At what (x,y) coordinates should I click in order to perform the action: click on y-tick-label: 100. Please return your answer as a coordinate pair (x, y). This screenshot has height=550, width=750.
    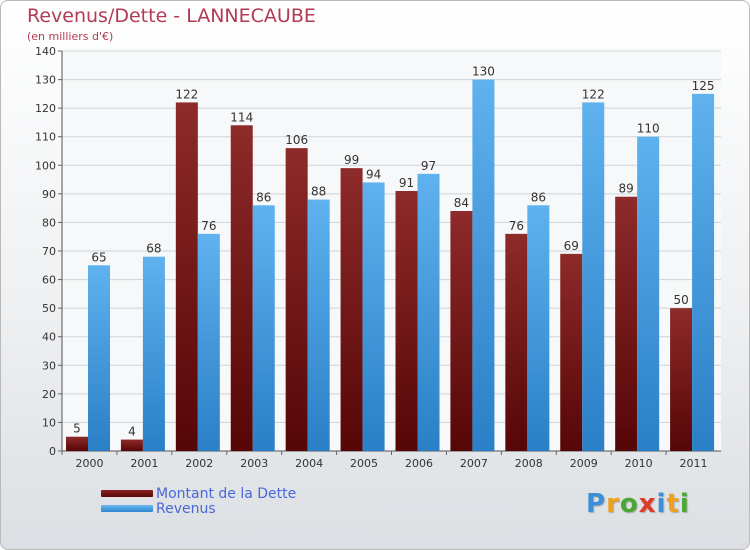
    Looking at the image, I should click on (45, 165).